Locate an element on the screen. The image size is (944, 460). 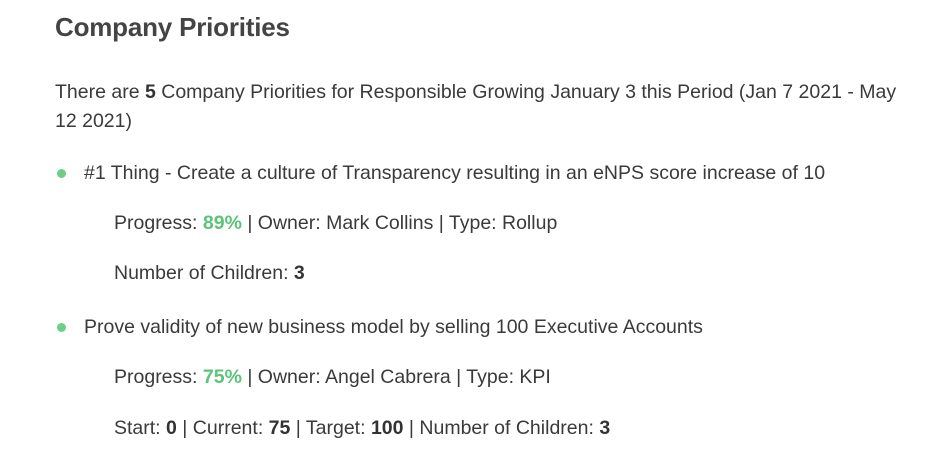
start-value: 0 is located at coordinates (171, 428).